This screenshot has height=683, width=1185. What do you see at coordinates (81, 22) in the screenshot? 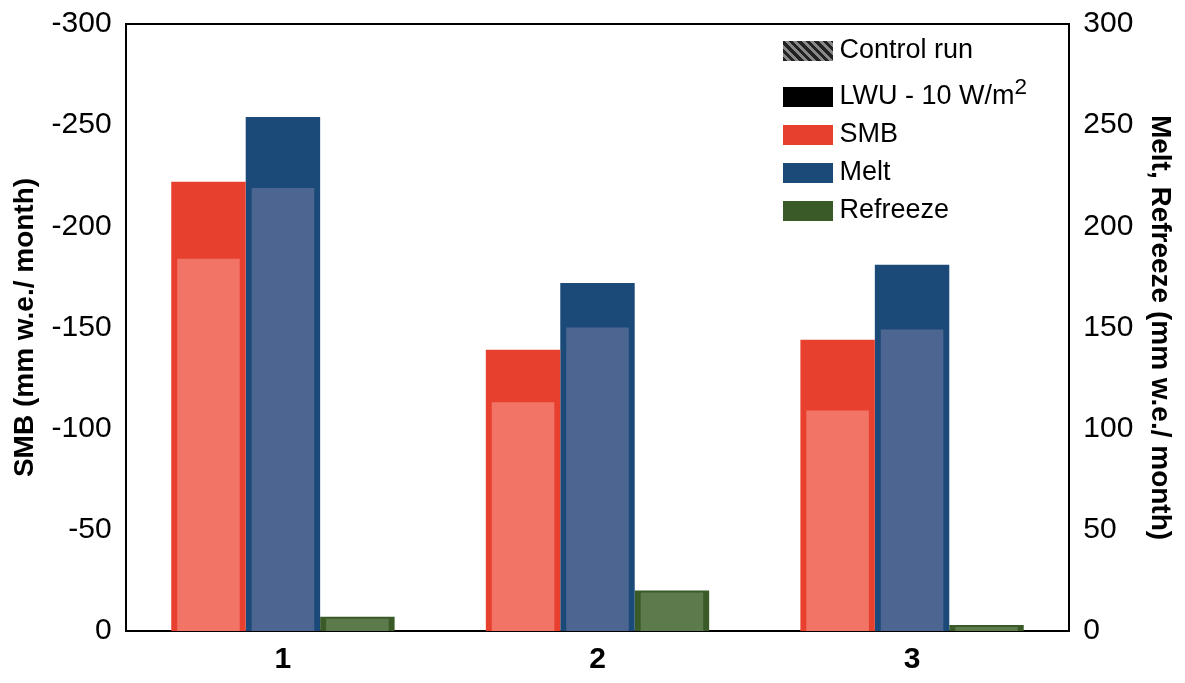
I see `y-tick-label: -300` at bounding box center [81, 22].